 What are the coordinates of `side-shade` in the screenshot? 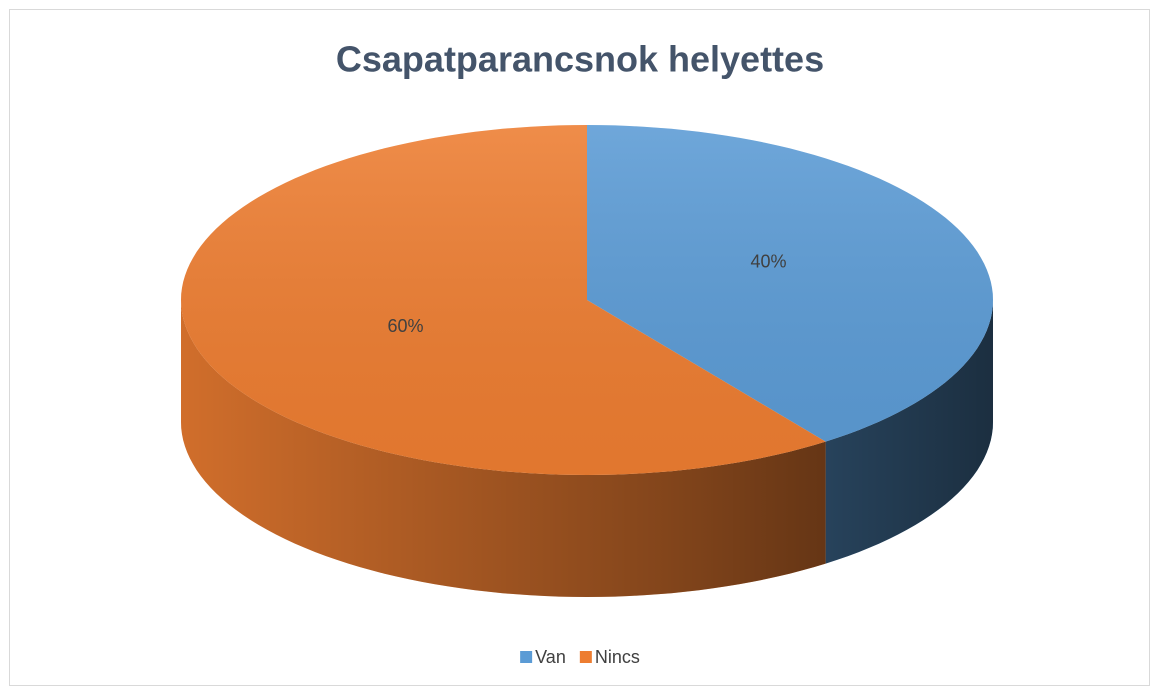 It's located at (909, 432).